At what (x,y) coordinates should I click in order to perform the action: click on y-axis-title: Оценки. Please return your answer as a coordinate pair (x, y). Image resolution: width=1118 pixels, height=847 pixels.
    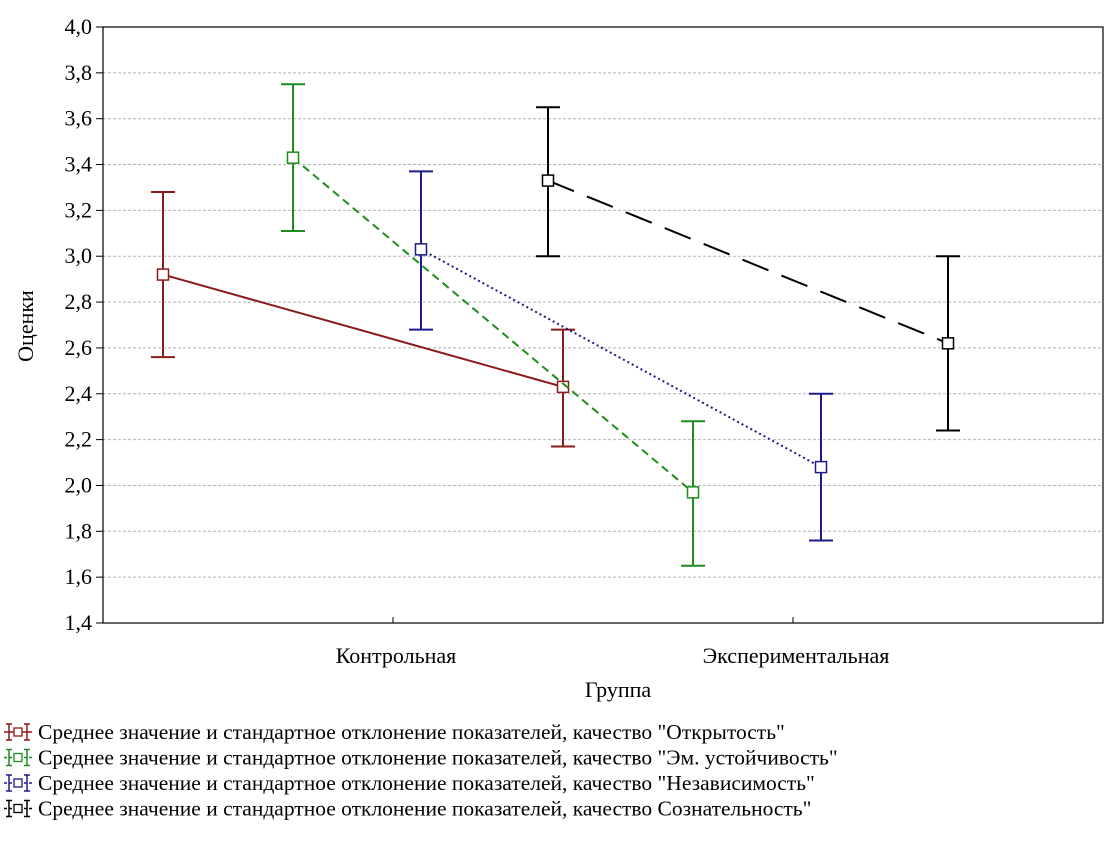
    Looking at the image, I should click on (25, 326).